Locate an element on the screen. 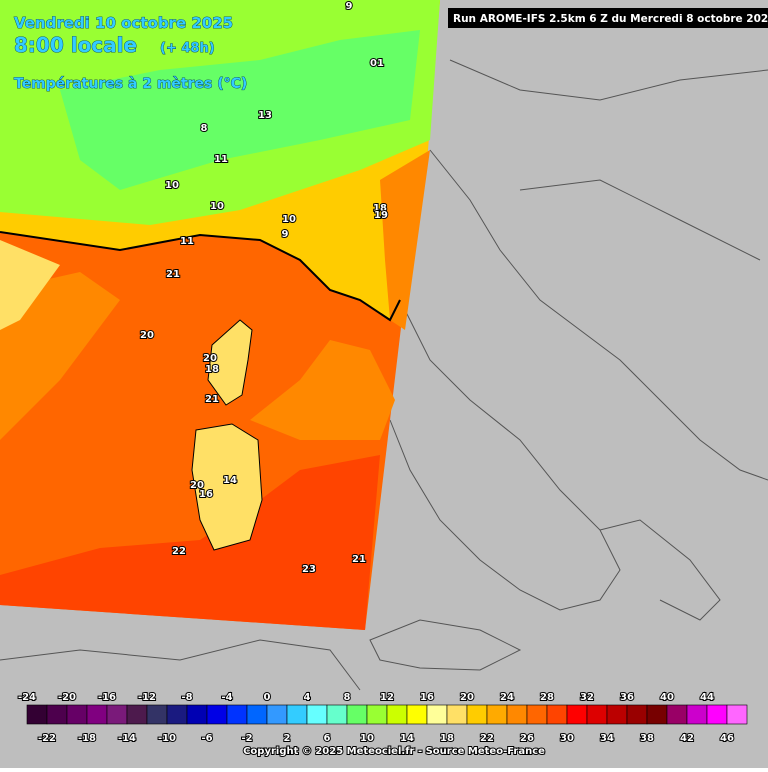 This screenshot has height=772, width=768. scale-label: 46 is located at coordinates (727, 738).